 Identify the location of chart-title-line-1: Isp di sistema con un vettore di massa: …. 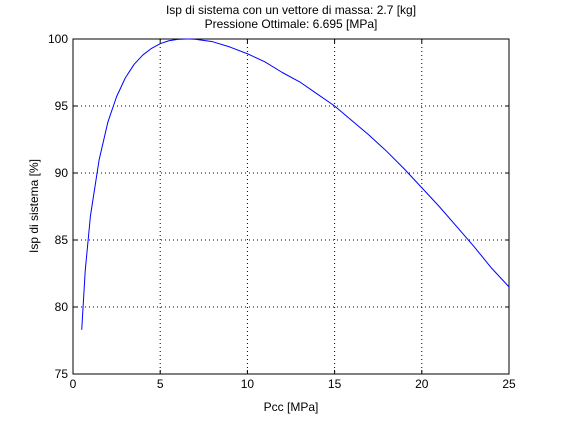
(291, 10).